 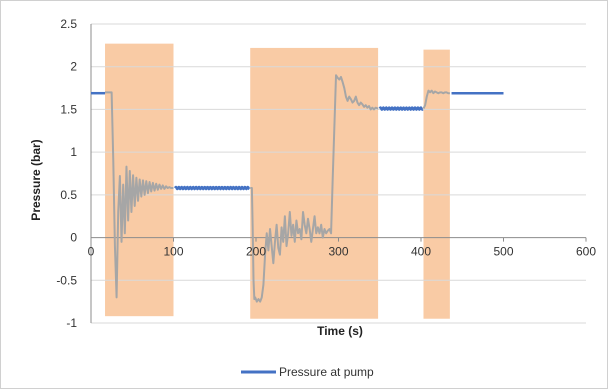 I want to click on y-axis-title: Pressure (bar), so click(x=36, y=179).